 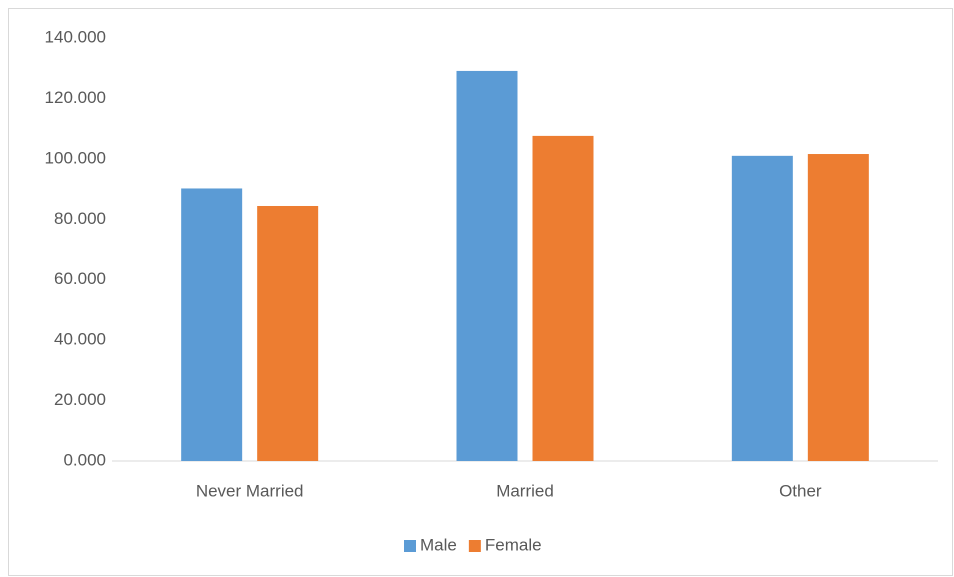 I want to click on legend-label: Female, so click(x=513, y=544).